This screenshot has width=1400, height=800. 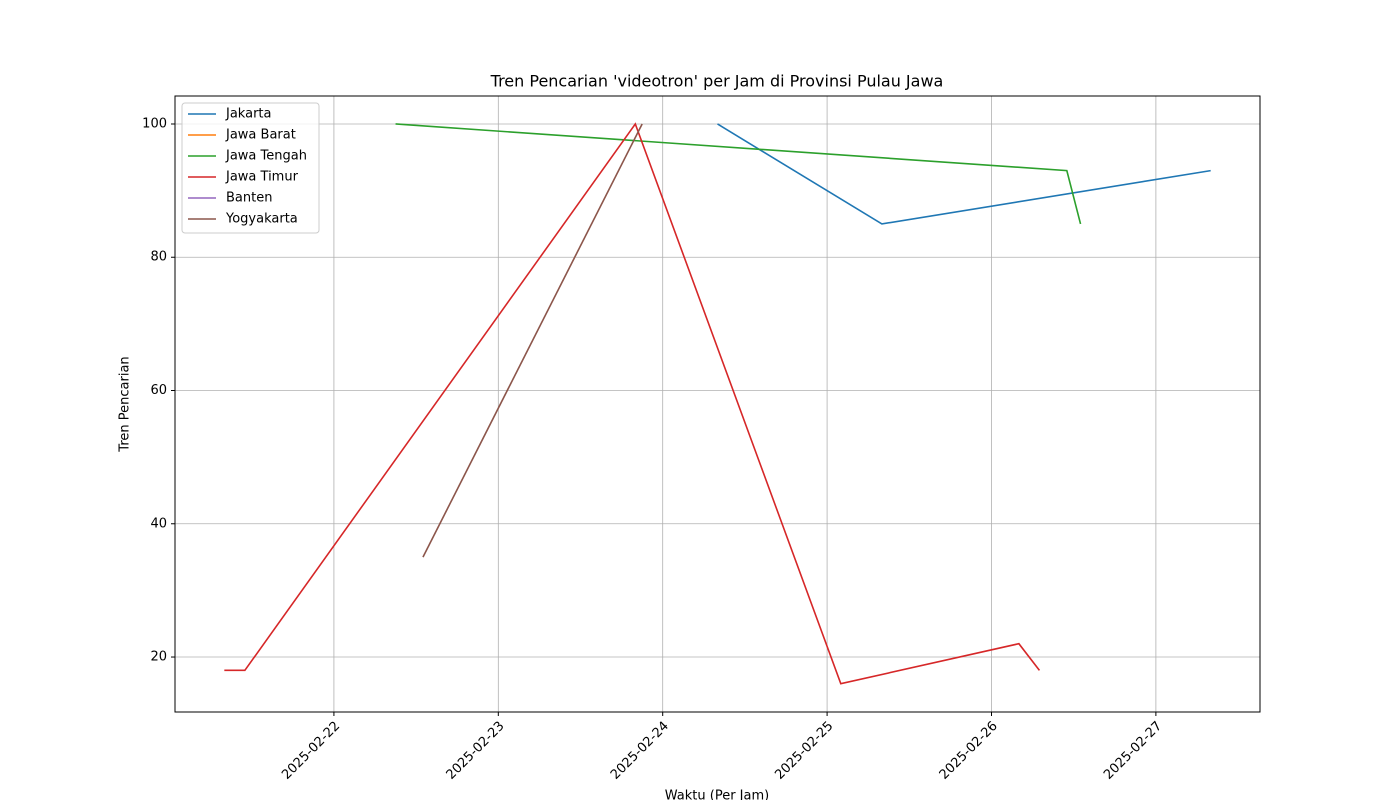 I want to click on x-axis-label: Waktu (Per Jam), so click(x=717, y=794).